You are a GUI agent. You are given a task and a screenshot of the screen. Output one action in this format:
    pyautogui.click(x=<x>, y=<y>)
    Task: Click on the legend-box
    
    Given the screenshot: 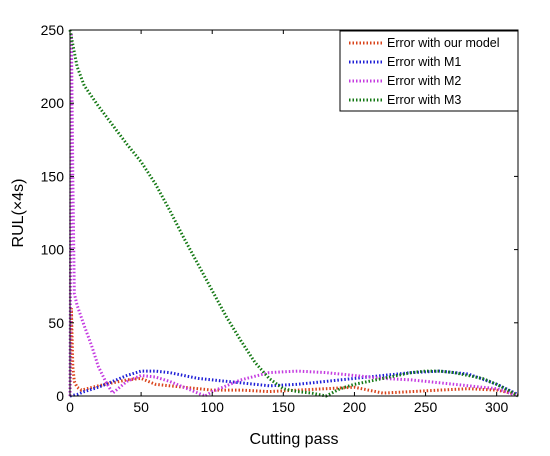 What is the action you would take?
    pyautogui.click(x=429, y=71)
    